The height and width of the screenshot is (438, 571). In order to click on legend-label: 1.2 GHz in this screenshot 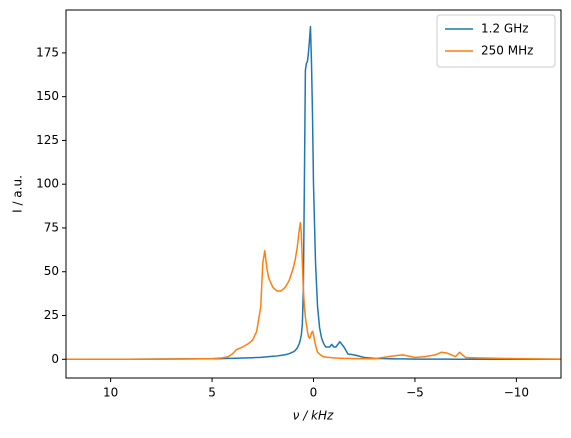, I will do `click(505, 29)`.